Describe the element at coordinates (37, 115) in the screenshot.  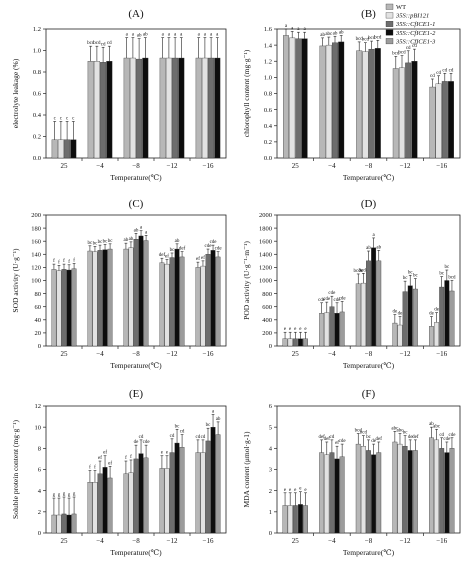
I see `y-tick-label: 0.4` at that location.